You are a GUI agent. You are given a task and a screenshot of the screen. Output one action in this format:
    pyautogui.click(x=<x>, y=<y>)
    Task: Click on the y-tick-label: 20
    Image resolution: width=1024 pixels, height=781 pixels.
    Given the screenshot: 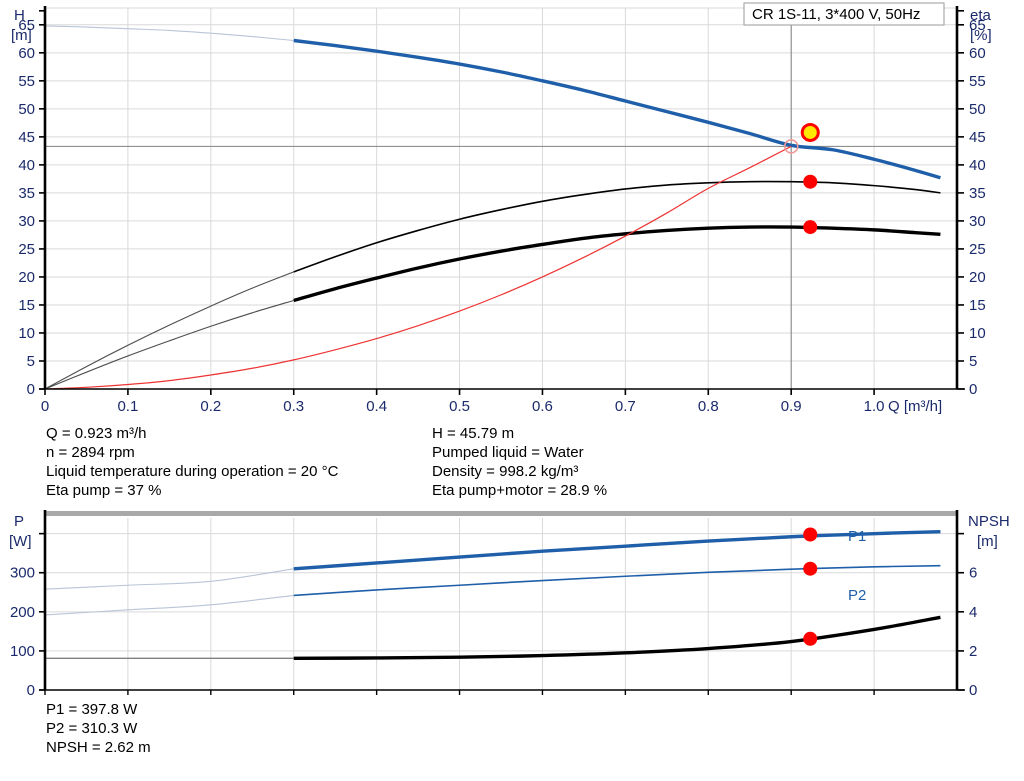 What is the action you would take?
    pyautogui.click(x=26, y=277)
    